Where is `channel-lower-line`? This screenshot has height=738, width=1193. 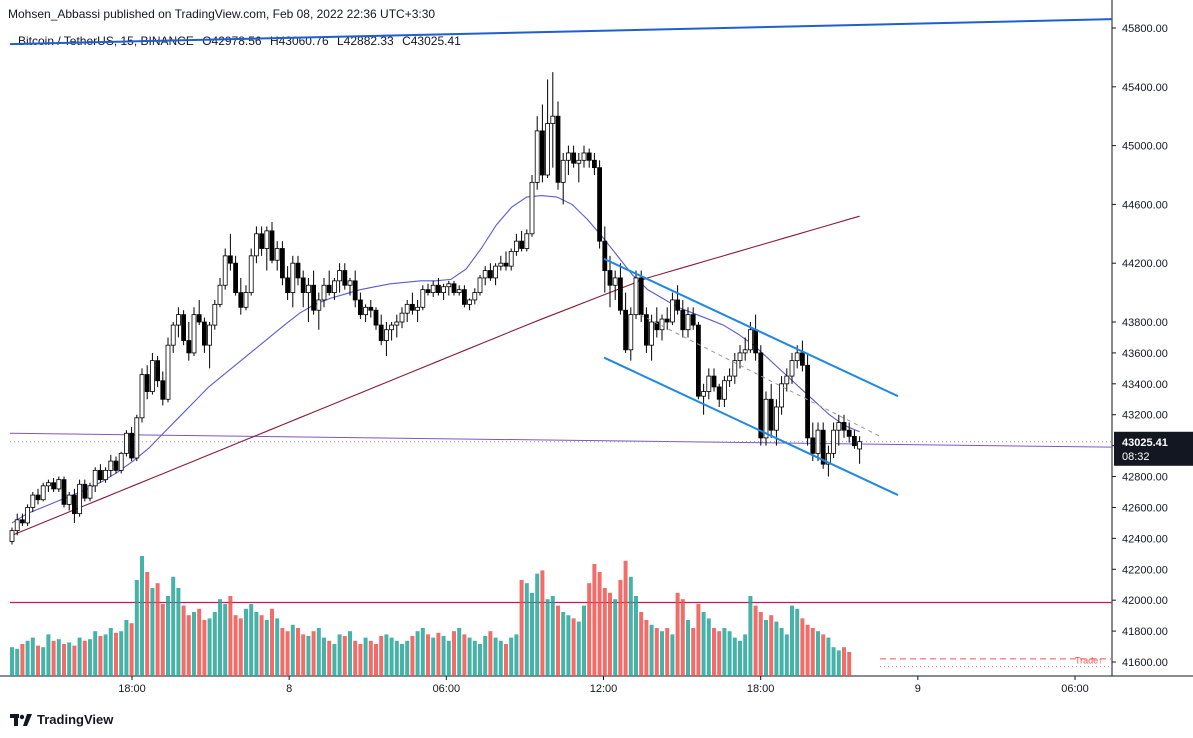
channel-lower-line is located at coordinates (751, 426).